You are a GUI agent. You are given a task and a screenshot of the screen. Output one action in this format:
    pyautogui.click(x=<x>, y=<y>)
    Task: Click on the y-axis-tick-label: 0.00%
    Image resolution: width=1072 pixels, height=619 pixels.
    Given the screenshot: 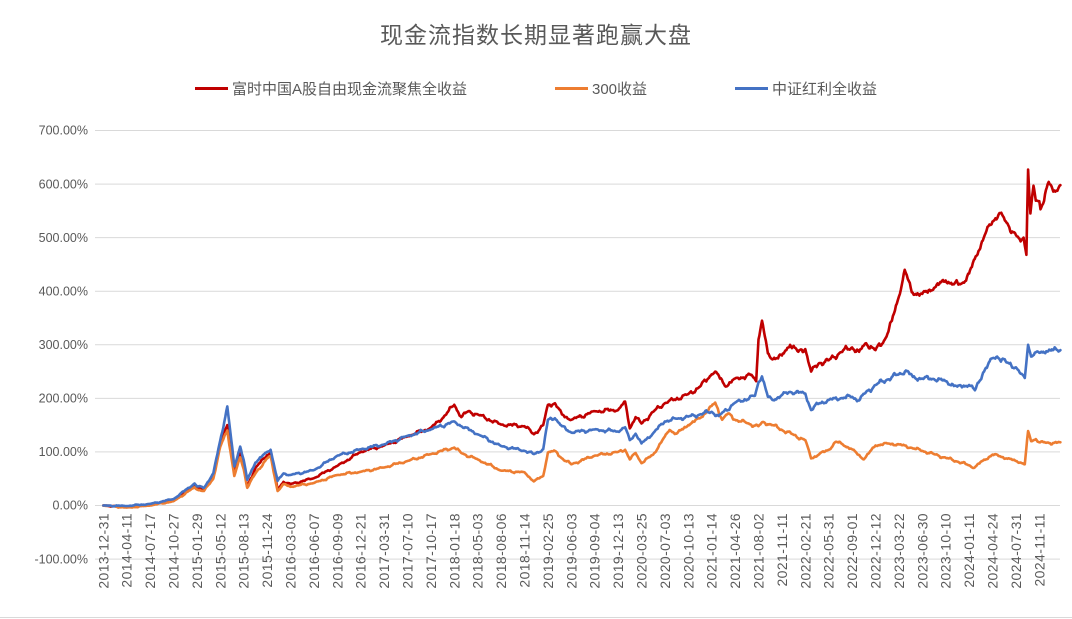 What is the action you would take?
    pyautogui.click(x=70, y=506)
    